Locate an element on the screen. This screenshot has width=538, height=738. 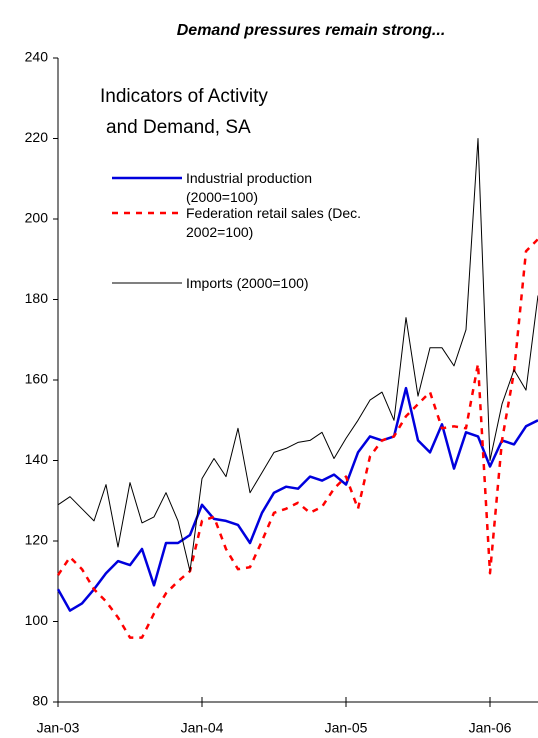
y-tick-label: 180 is located at coordinates (37, 298).